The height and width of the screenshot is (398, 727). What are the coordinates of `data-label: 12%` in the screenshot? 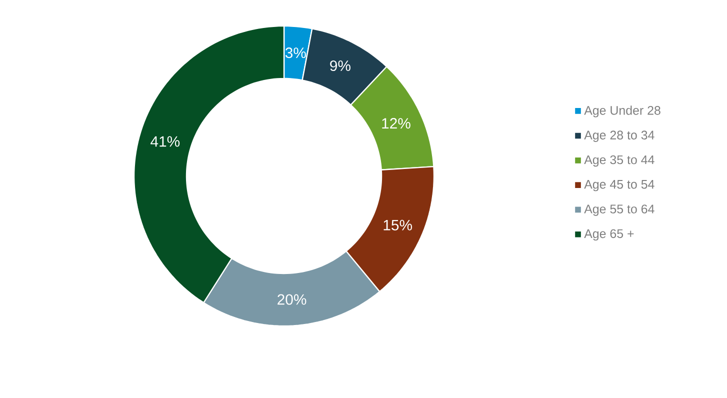 It's located at (396, 123).